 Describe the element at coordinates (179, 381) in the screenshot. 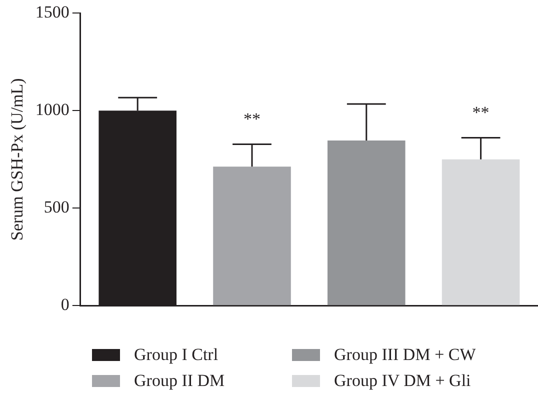

I see `legend-label: Group II DM` at that location.